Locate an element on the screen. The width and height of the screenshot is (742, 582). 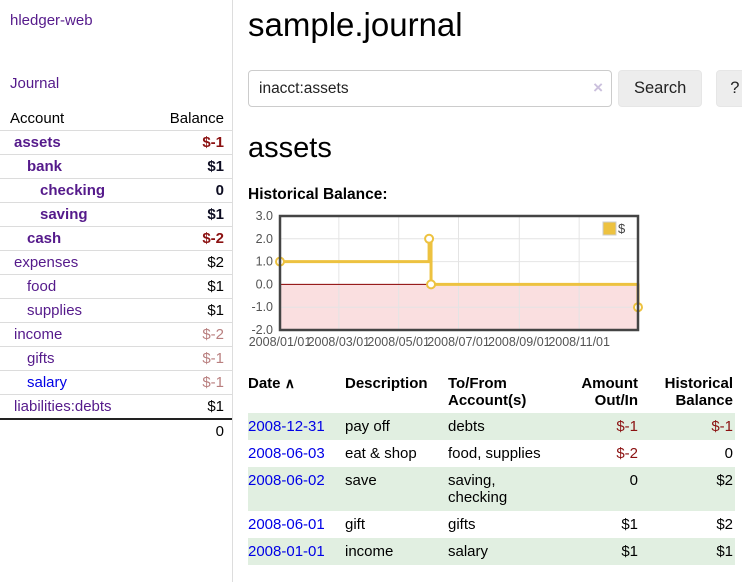
transaction-accounts: debts is located at coordinates (466, 426).